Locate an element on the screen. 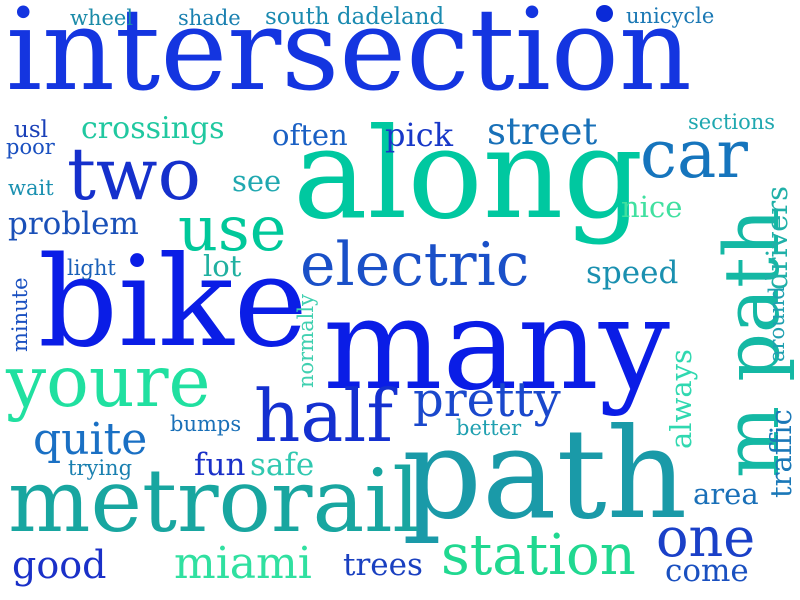 This screenshot has width=800, height=600. word-come: come is located at coordinates (707, 571).